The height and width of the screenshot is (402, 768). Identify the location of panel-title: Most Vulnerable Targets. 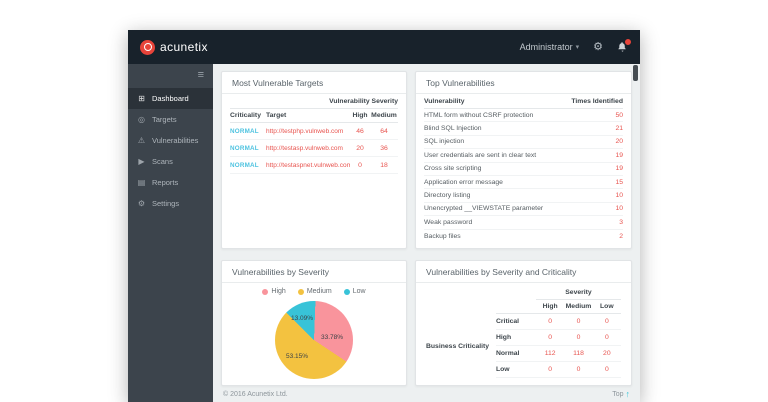
(314, 83).